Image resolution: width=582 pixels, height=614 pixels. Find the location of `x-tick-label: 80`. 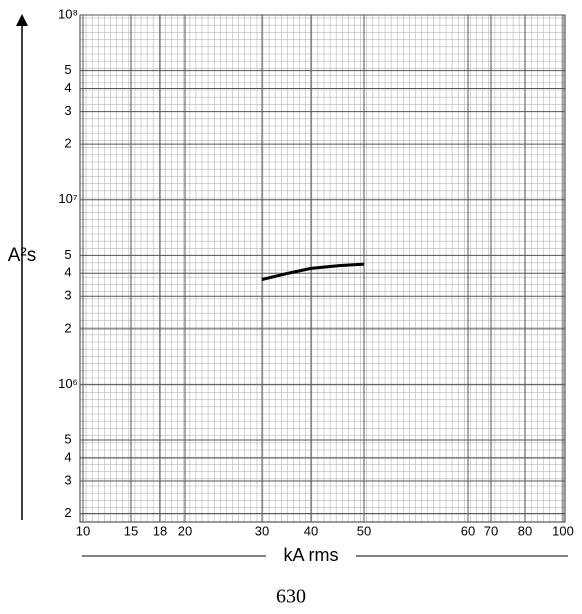

x-tick-label: 80 is located at coordinates (525, 530).